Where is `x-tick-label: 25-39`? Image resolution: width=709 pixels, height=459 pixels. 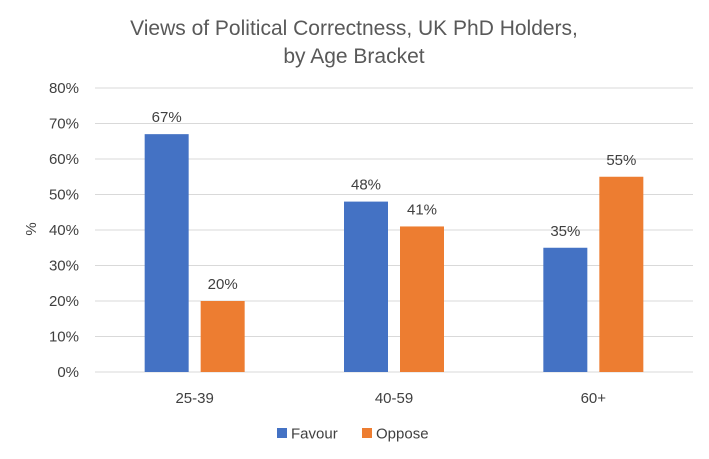
x-tick-label: 25-39 is located at coordinates (194, 398).